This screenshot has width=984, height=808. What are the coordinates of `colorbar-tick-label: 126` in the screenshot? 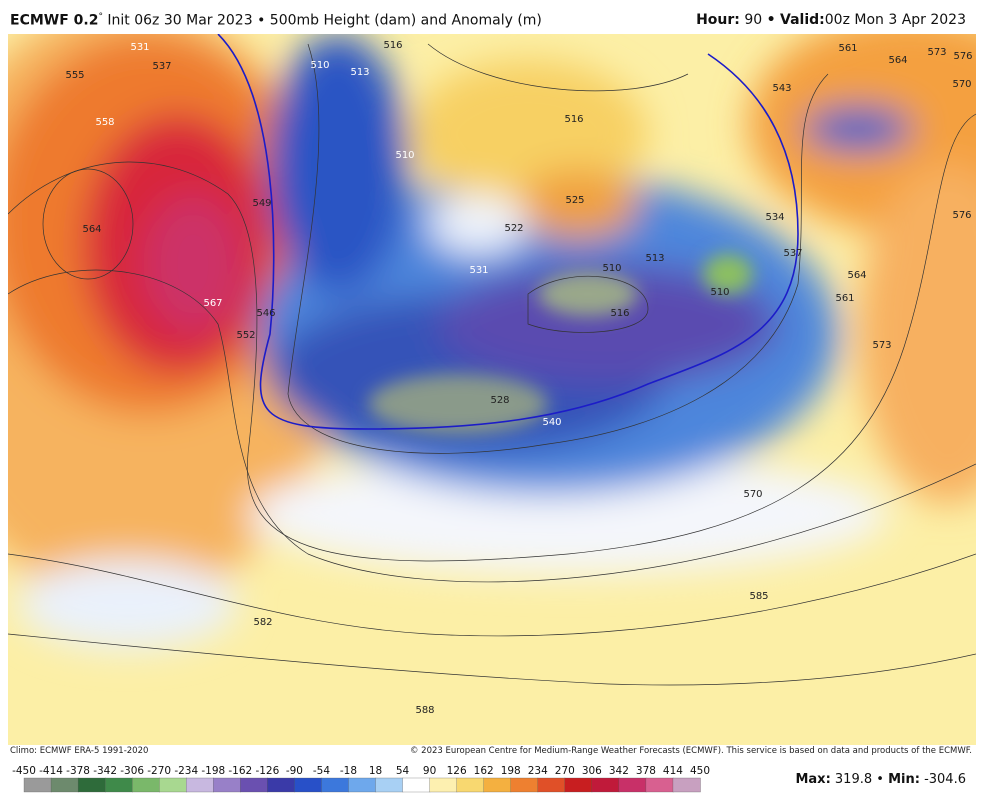 It's located at (457, 771).